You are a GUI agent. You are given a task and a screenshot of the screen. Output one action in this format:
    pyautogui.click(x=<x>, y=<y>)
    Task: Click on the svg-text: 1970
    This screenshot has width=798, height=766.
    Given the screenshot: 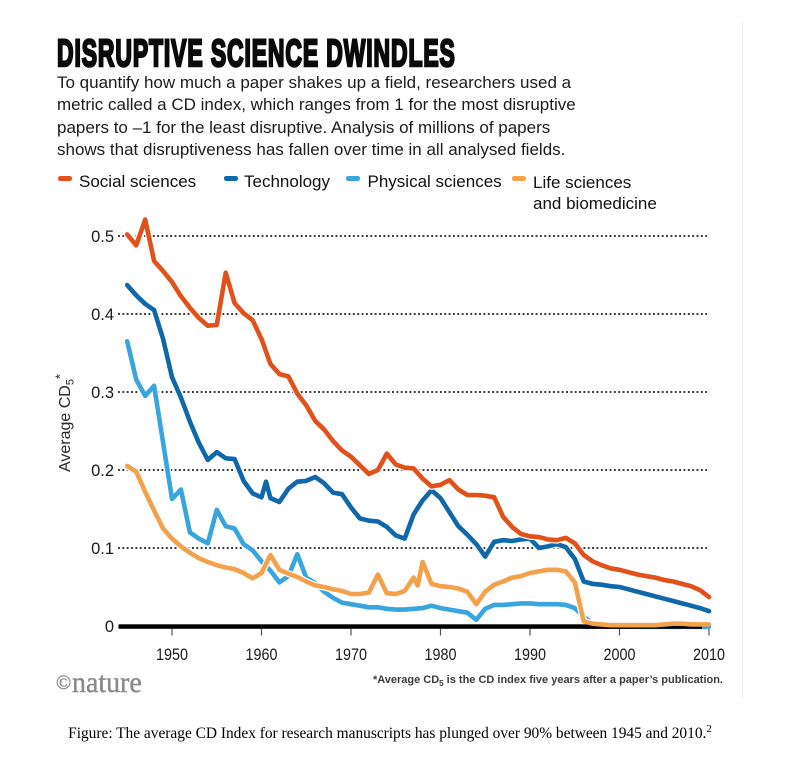 What is the action you would take?
    pyautogui.click(x=351, y=655)
    